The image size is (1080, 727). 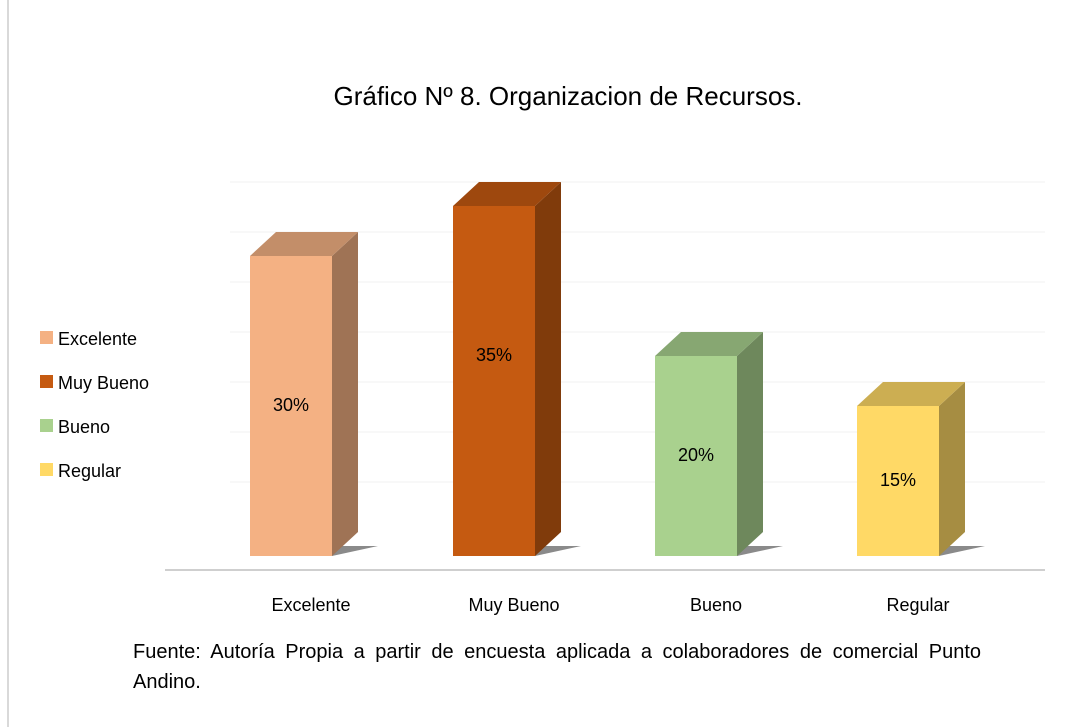 I want to click on data-label: 30%, so click(x=291, y=405).